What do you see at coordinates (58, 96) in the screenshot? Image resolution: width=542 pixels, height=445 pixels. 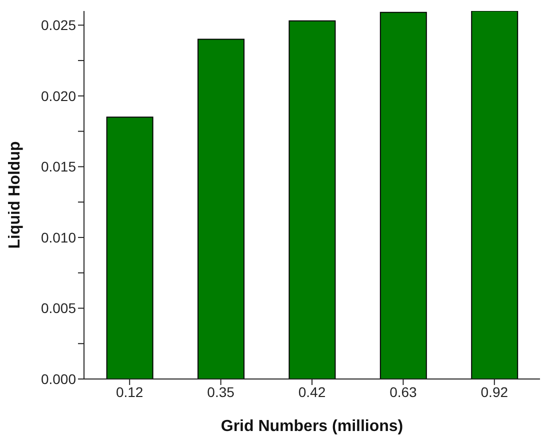 I see `y-tick-label: 0.020` at bounding box center [58, 96].